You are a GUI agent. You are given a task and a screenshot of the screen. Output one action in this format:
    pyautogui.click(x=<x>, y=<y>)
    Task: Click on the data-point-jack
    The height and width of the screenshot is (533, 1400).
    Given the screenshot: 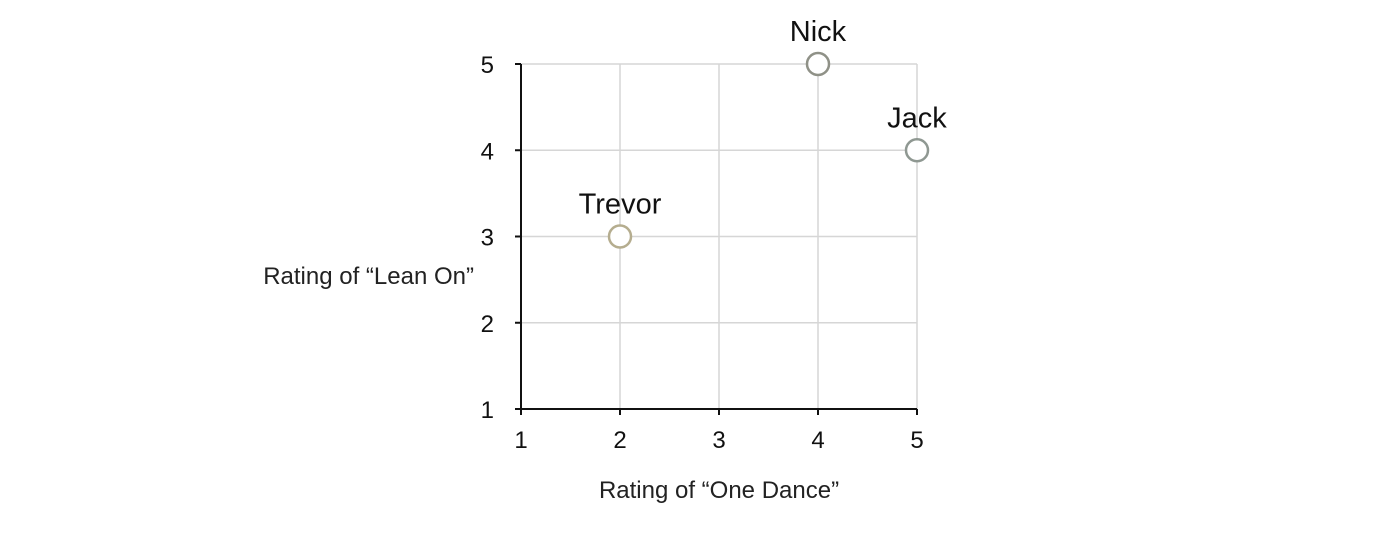 What is the action you would take?
    pyautogui.click(x=917, y=150)
    